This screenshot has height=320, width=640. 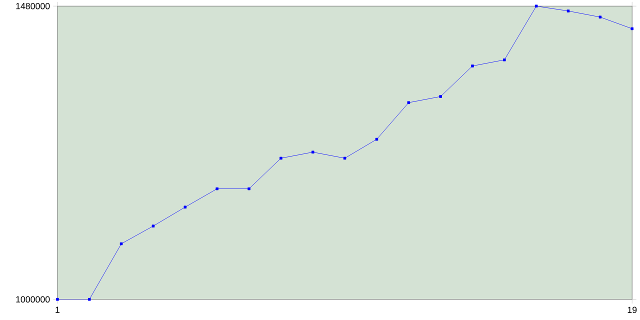 I want to click on x-tick-label: 19, so click(x=632, y=309).